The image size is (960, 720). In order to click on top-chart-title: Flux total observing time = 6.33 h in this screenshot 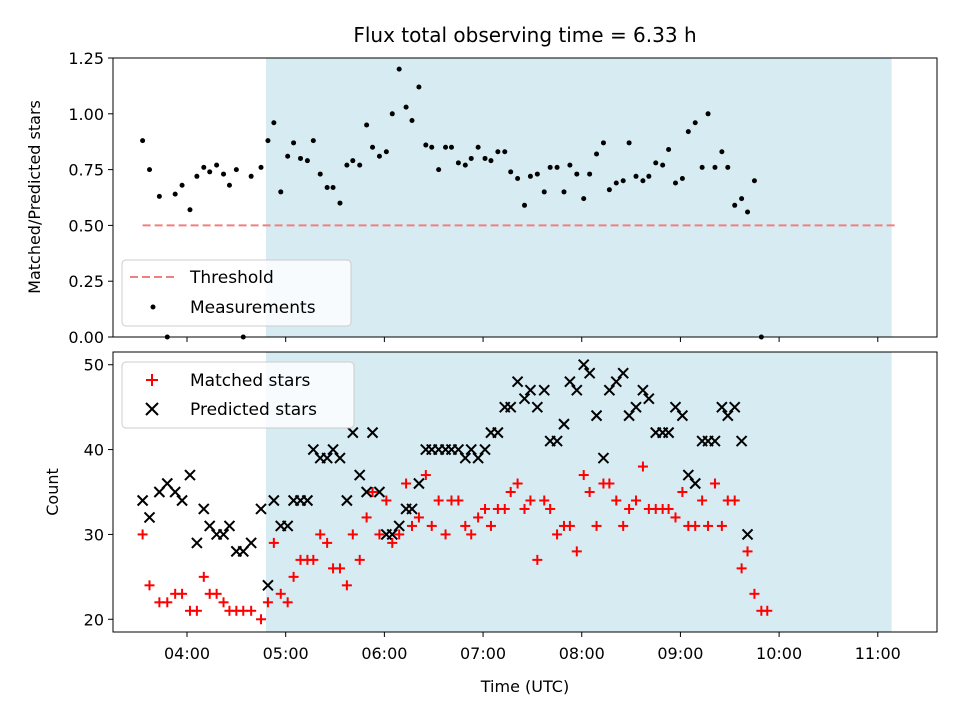, I will do `click(524, 35)`.